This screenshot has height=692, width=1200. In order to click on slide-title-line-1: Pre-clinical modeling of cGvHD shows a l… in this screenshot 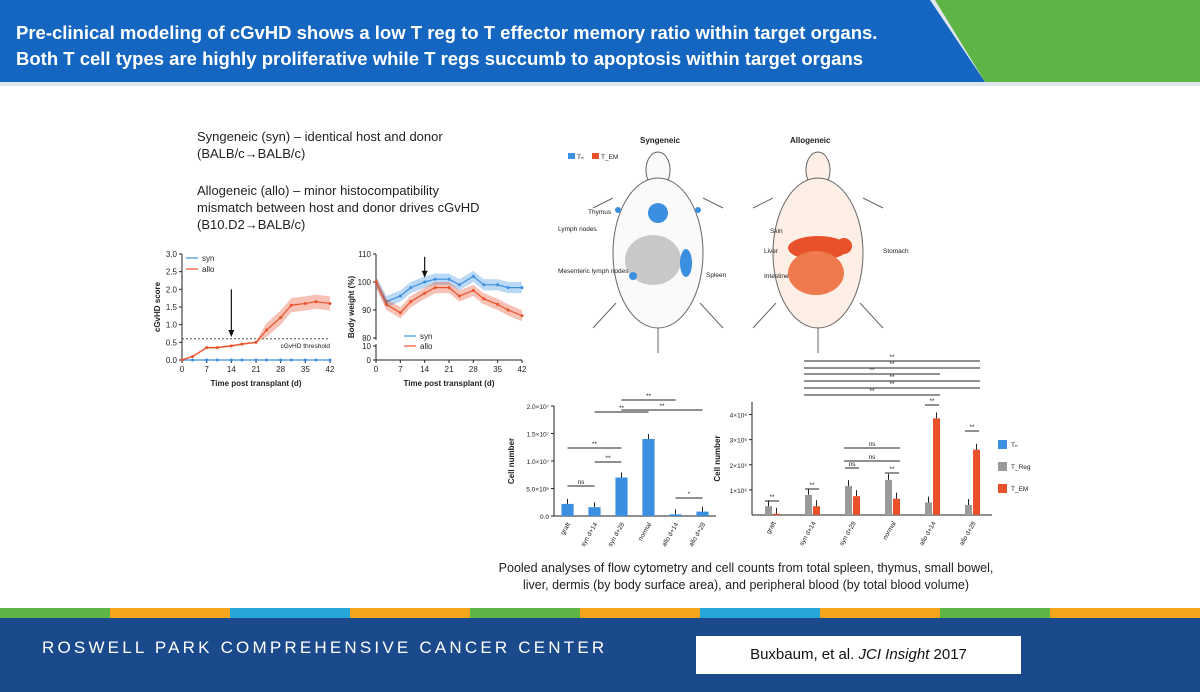, I will do `click(447, 32)`.